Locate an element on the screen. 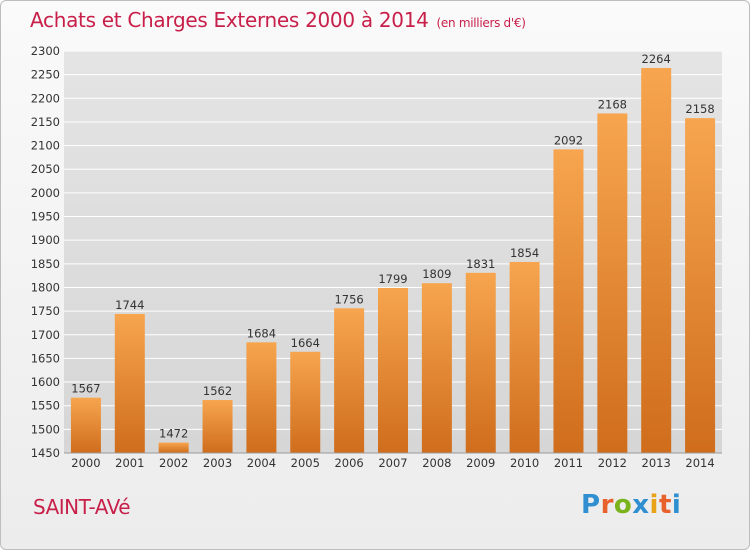 The width and height of the screenshot is (750, 550). x-tick-label: 2000 is located at coordinates (85, 463).